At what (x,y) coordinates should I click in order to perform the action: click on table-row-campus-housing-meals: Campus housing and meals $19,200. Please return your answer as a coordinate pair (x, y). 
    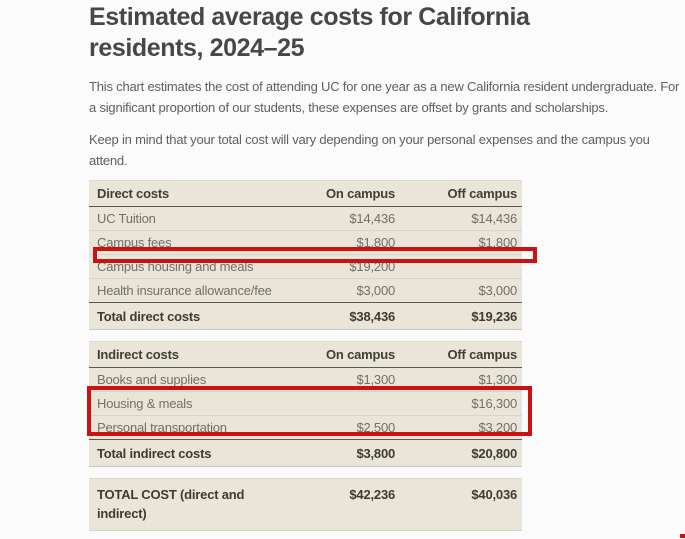
    Looking at the image, I should click on (305, 266).